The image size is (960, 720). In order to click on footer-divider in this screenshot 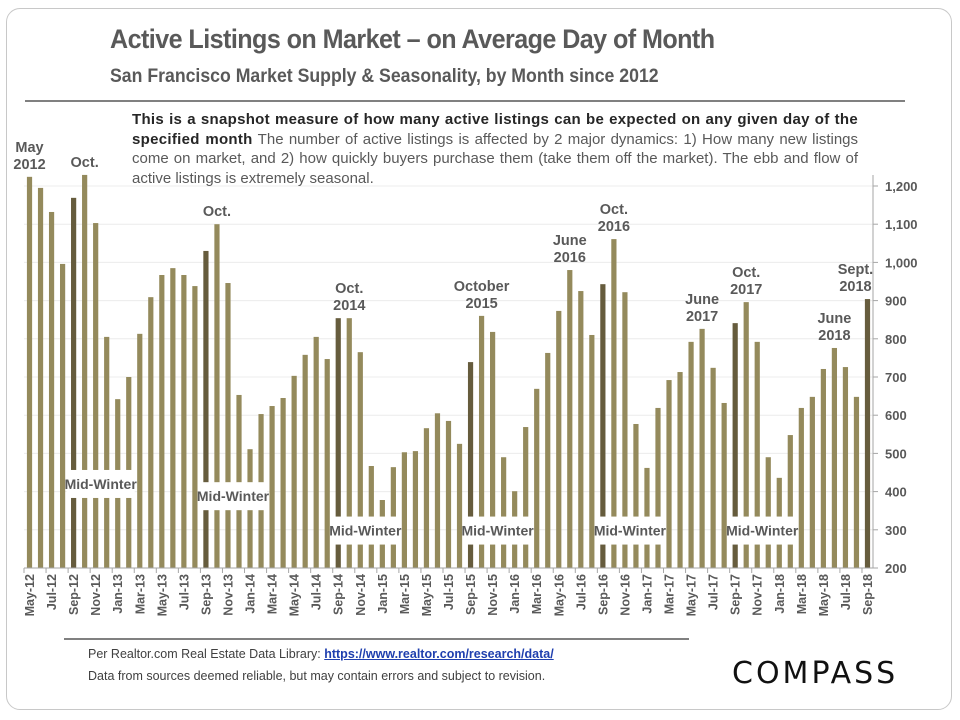, I will do `click(376, 639)`.